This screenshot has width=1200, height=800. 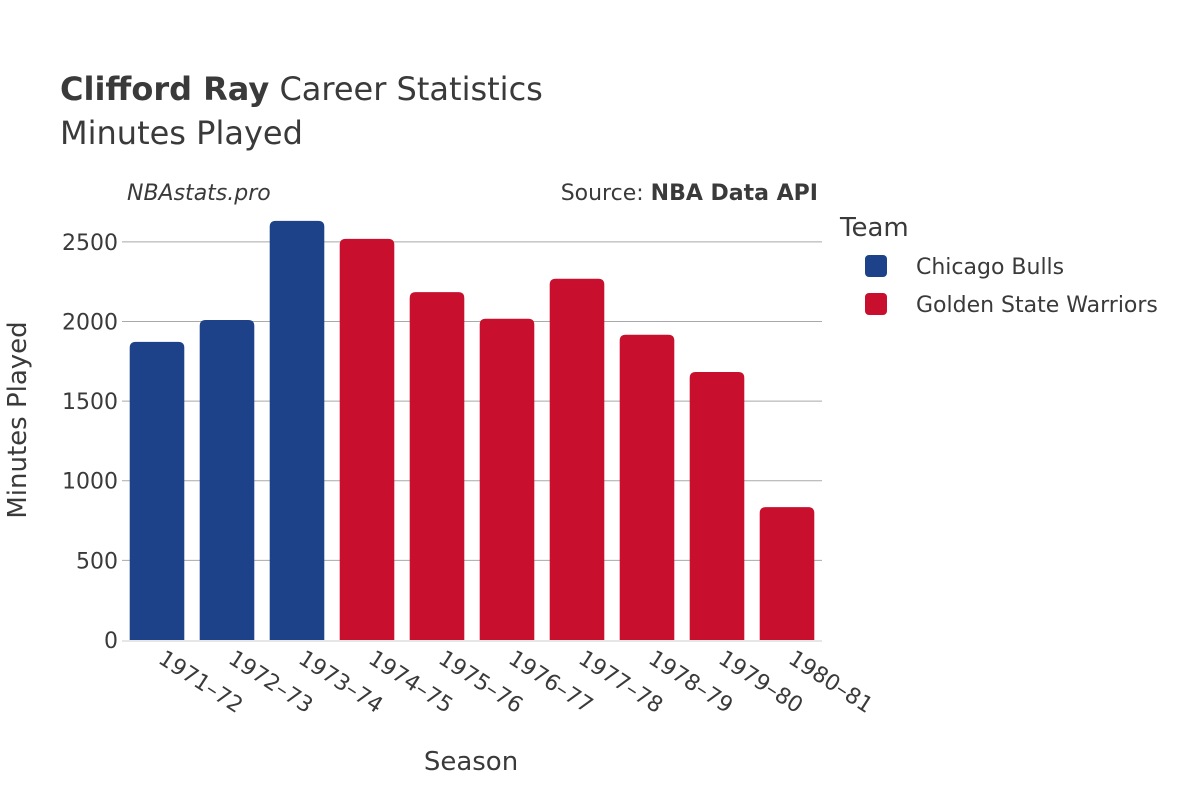 I want to click on bar-1977–78, so click(x=577, y=459).